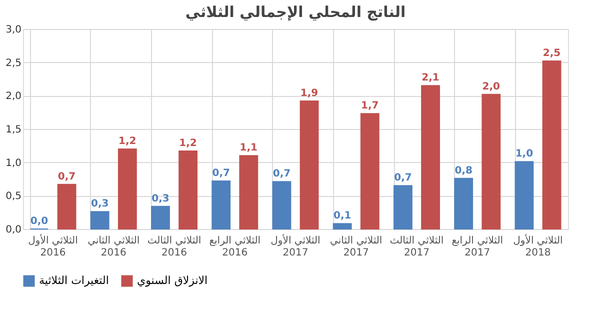  I want to click on y-tick-label: 2,0, so click(14, 96).